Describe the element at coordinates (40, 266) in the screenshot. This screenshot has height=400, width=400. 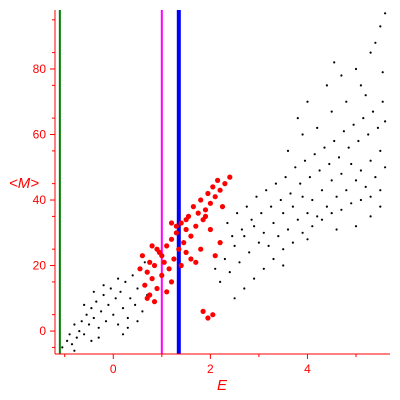
I see `y-tick-label: 20` at that location.